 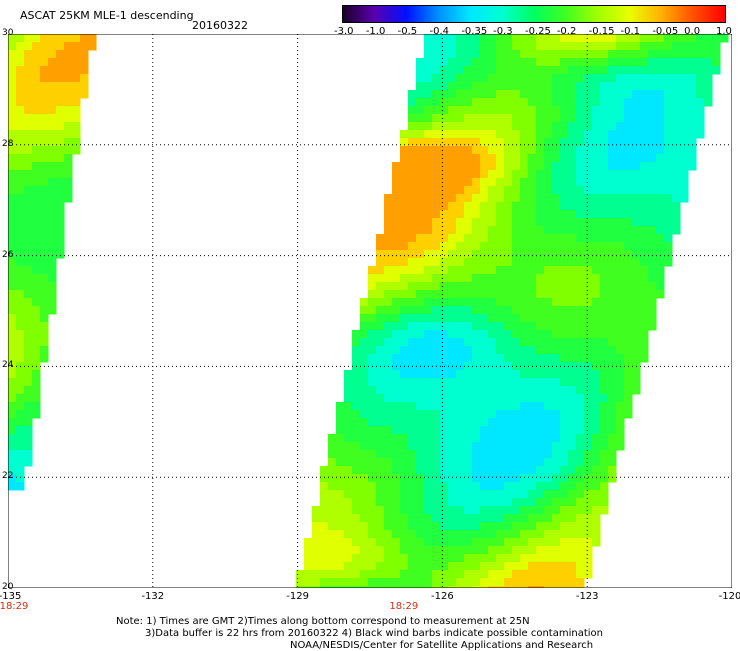 What do you see at coordinates (14, 606) in the screenshot?
I see `pass-time-label: 18:29` at bounding box center [14, 606].